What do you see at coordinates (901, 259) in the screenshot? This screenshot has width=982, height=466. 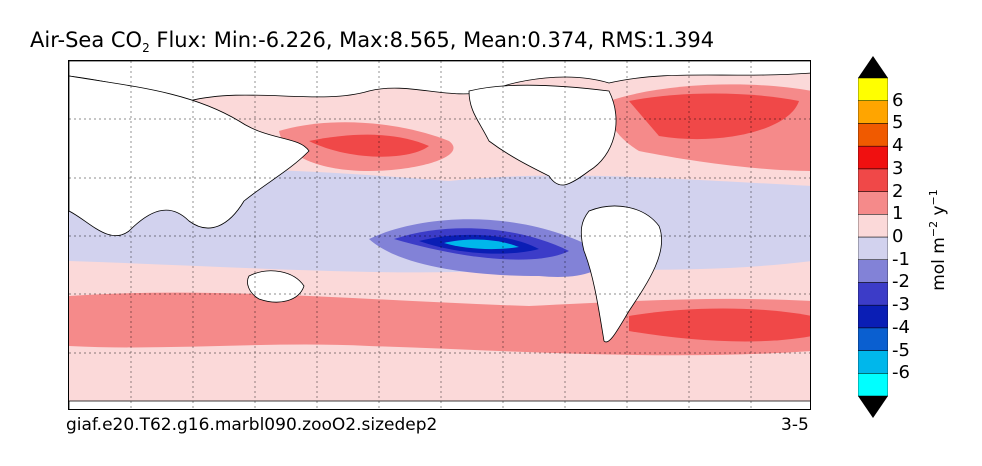 I see `colorbar-tick-label: -1` at bounding box center [901, 259].